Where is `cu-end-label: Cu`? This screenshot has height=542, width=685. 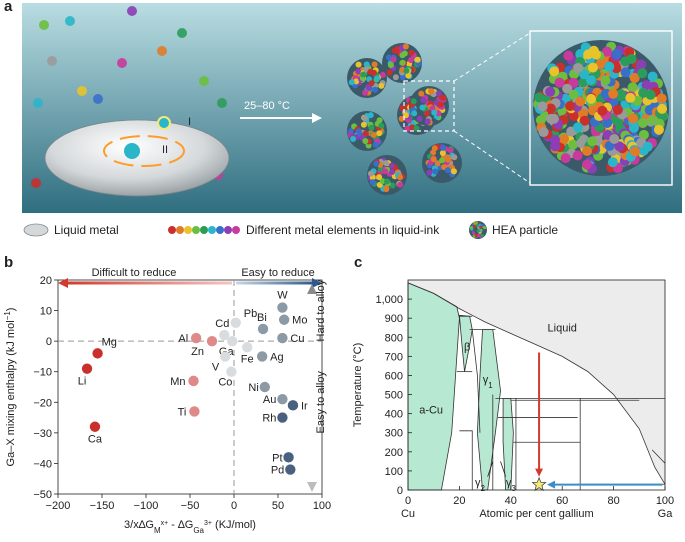 cu-end-label: Cu is located at coordinates (408, 514).